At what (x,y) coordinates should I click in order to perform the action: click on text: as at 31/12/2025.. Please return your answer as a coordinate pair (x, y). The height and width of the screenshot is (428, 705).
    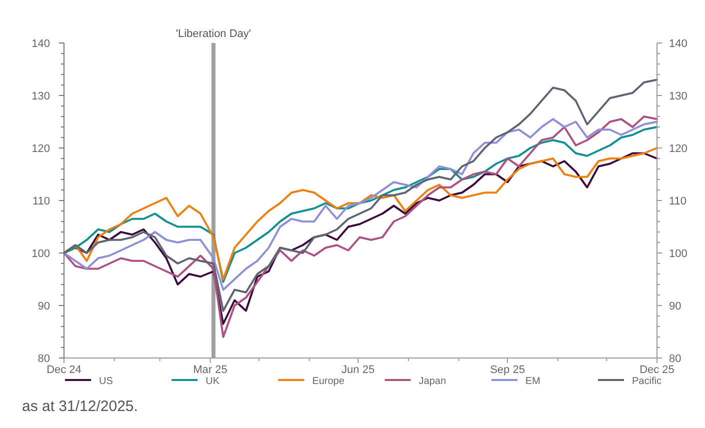
    Looking at the image, I should click on (80, 406).